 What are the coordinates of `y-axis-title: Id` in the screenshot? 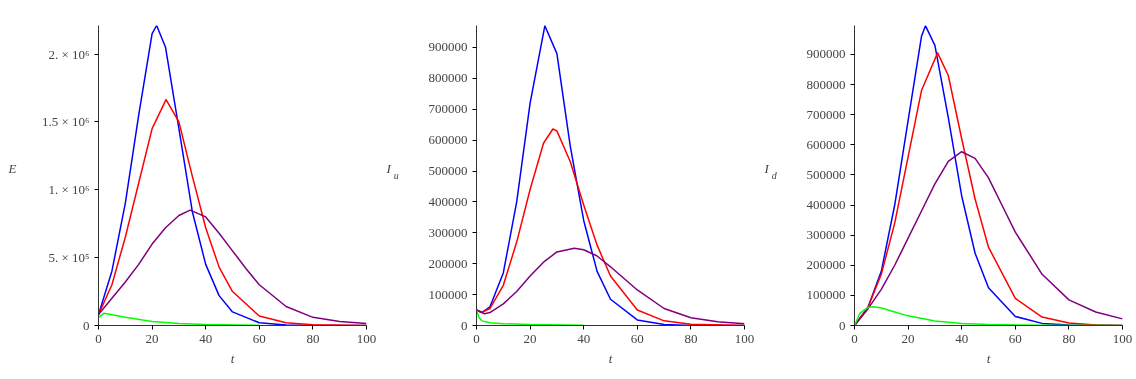 It's located at (770, 170).